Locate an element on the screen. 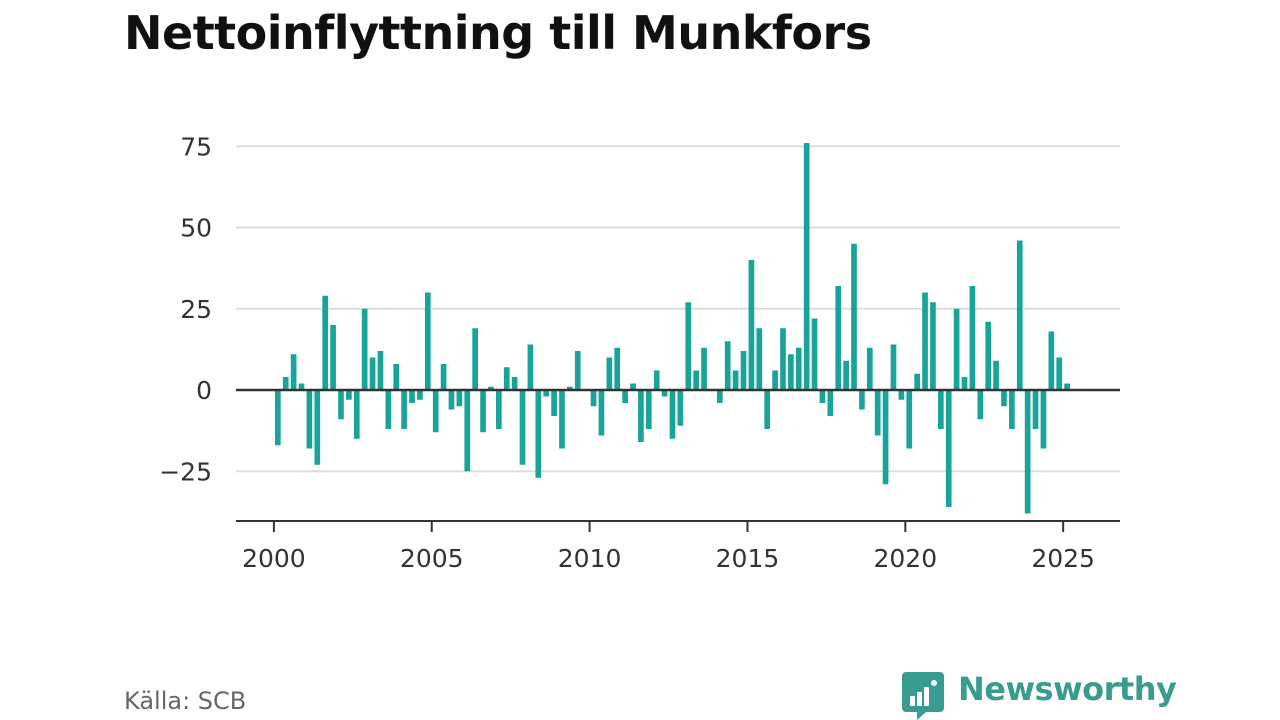 This screenshot has width=1280, height=720. brand-name: Newsworthy is located at coordinates (1067, 689).